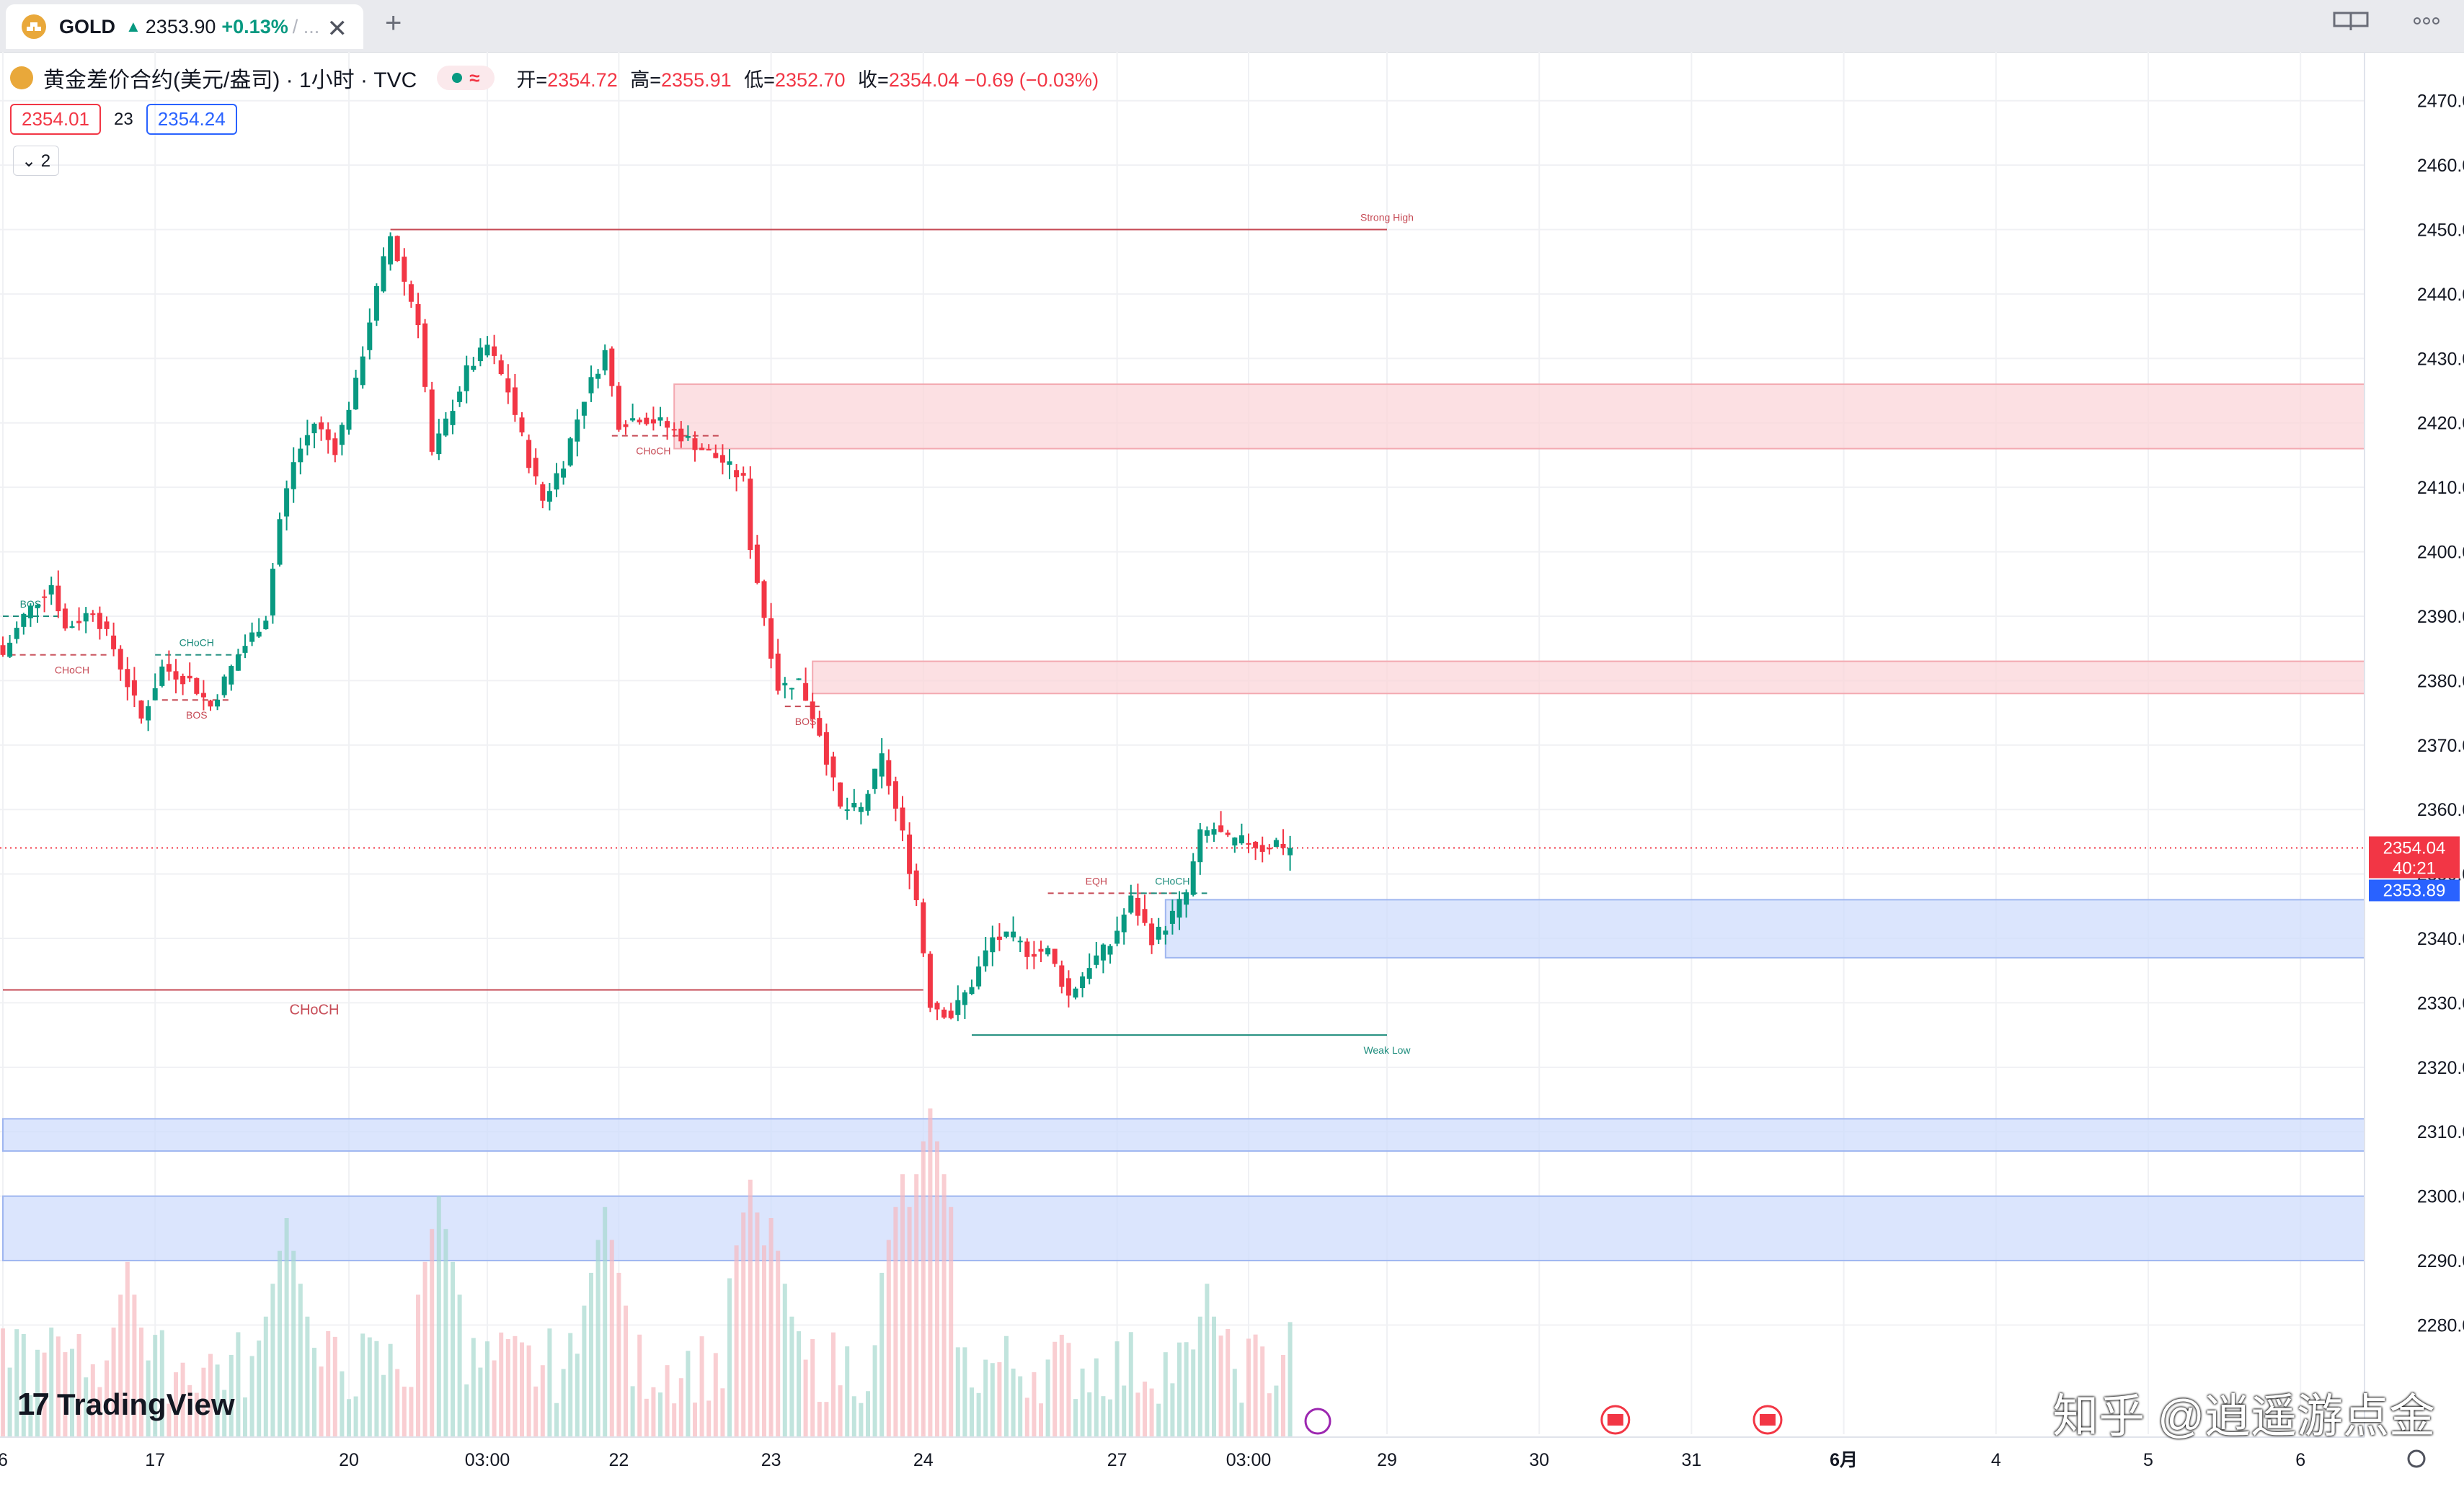 This screenshot has height=1489, width=2464. What do you see at coordinates (394, 23) in the screenshot?
I see `add-tab-icon: +` at bounding box center [394, 23].